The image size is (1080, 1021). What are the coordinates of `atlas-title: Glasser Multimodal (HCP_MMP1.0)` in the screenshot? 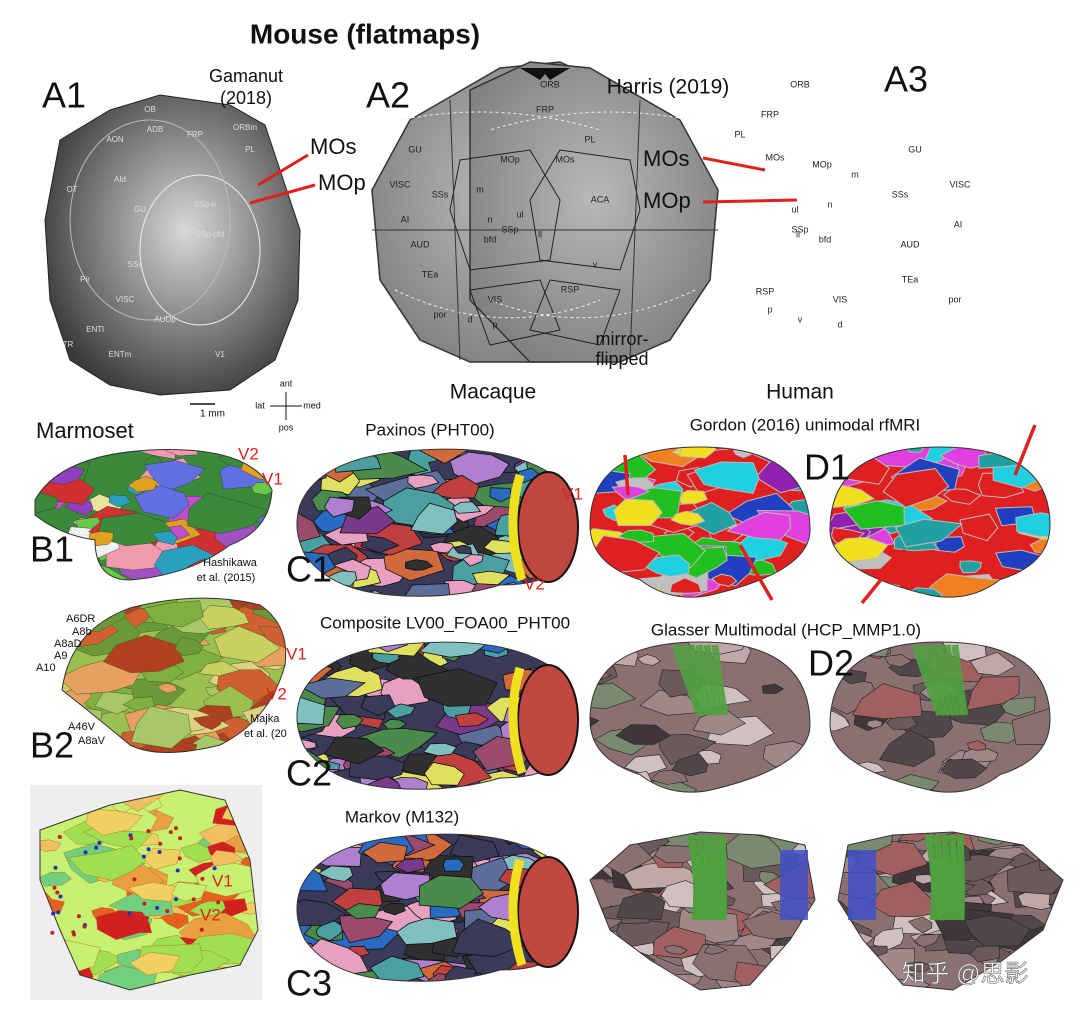 It's located at (786, 629).